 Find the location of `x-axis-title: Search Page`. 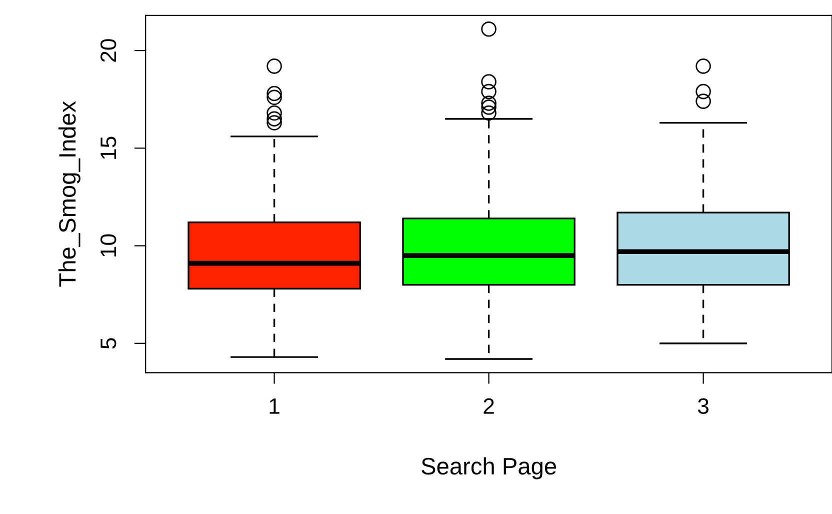

x-axis-title: Search Page is located at coordinates (489, 468).